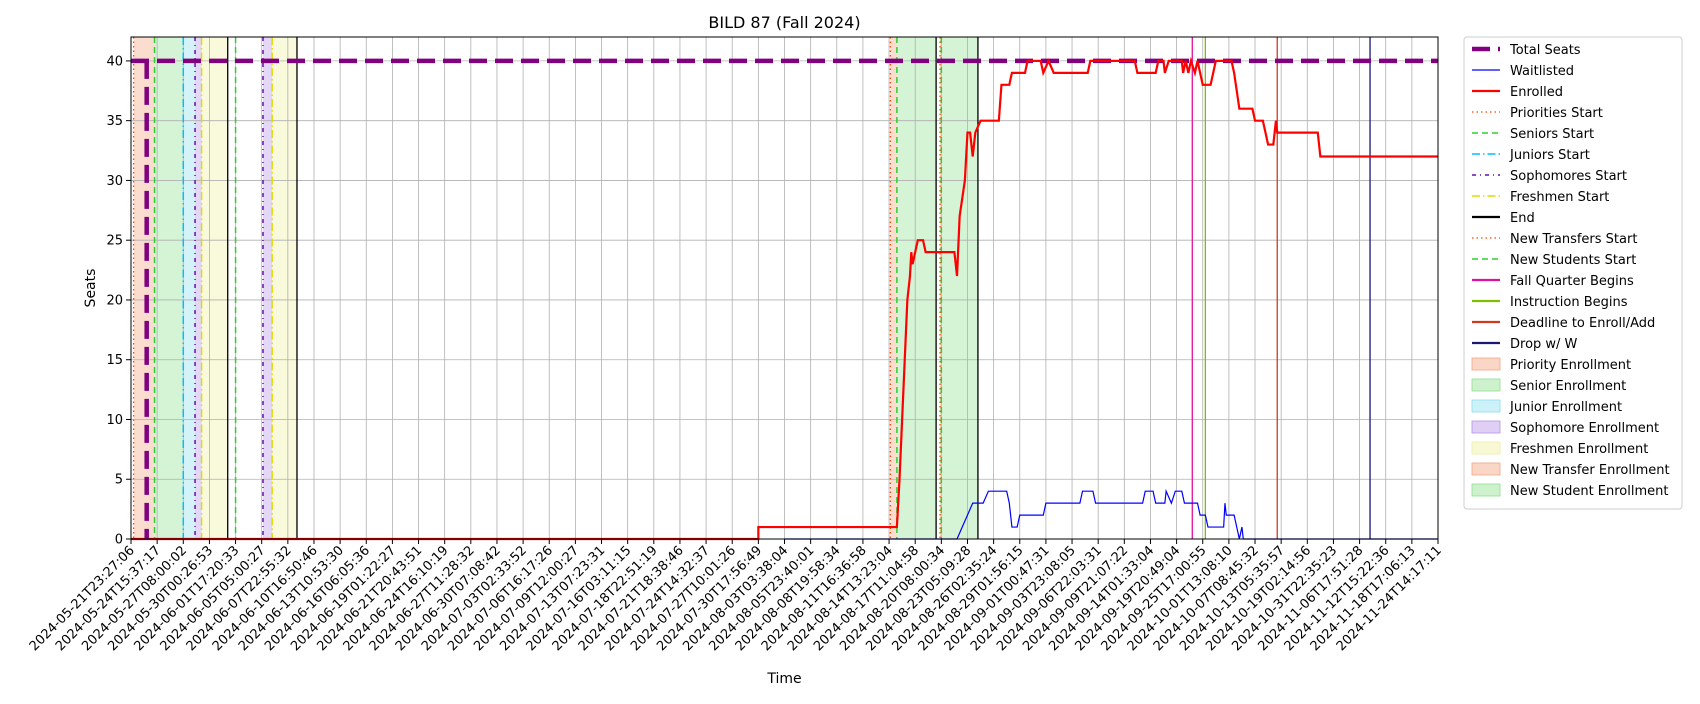 The height and width of the screenshot is (704, 1700). What do you see at coordinates (1573, 239) in the screenshot?
I see `legend-label: New Transfers Start` at bounding box center [1573, 239].